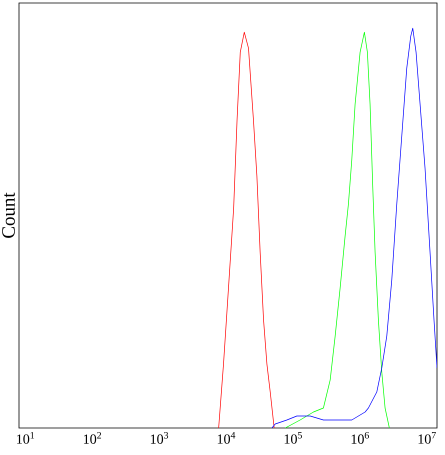  I want to click on x-tick-label: 10$^{6}$, so click(360, 438).